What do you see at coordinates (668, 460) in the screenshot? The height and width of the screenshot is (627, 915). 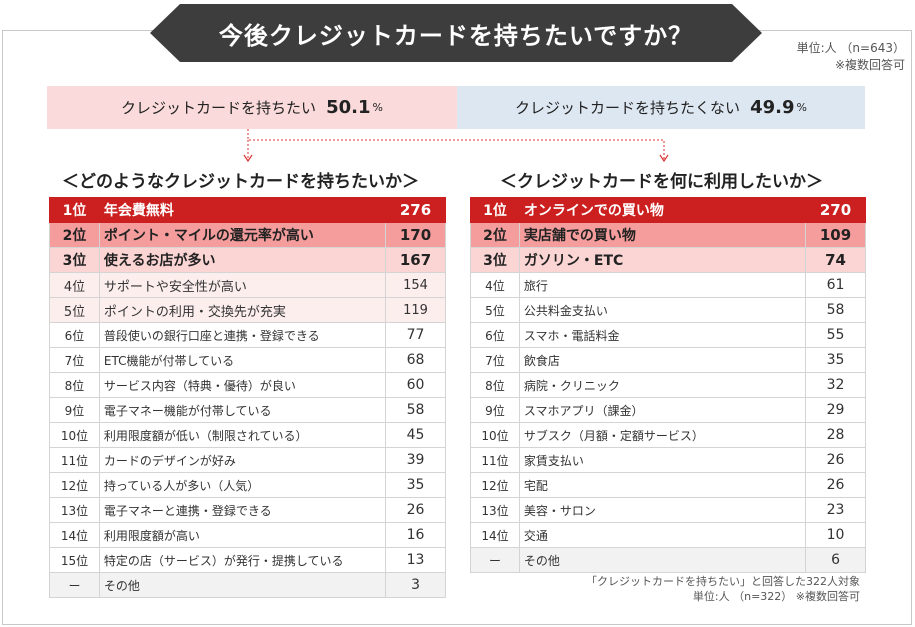 I see `table-row: 11位 家賃支払い 26` at bounding box center [668, 460].